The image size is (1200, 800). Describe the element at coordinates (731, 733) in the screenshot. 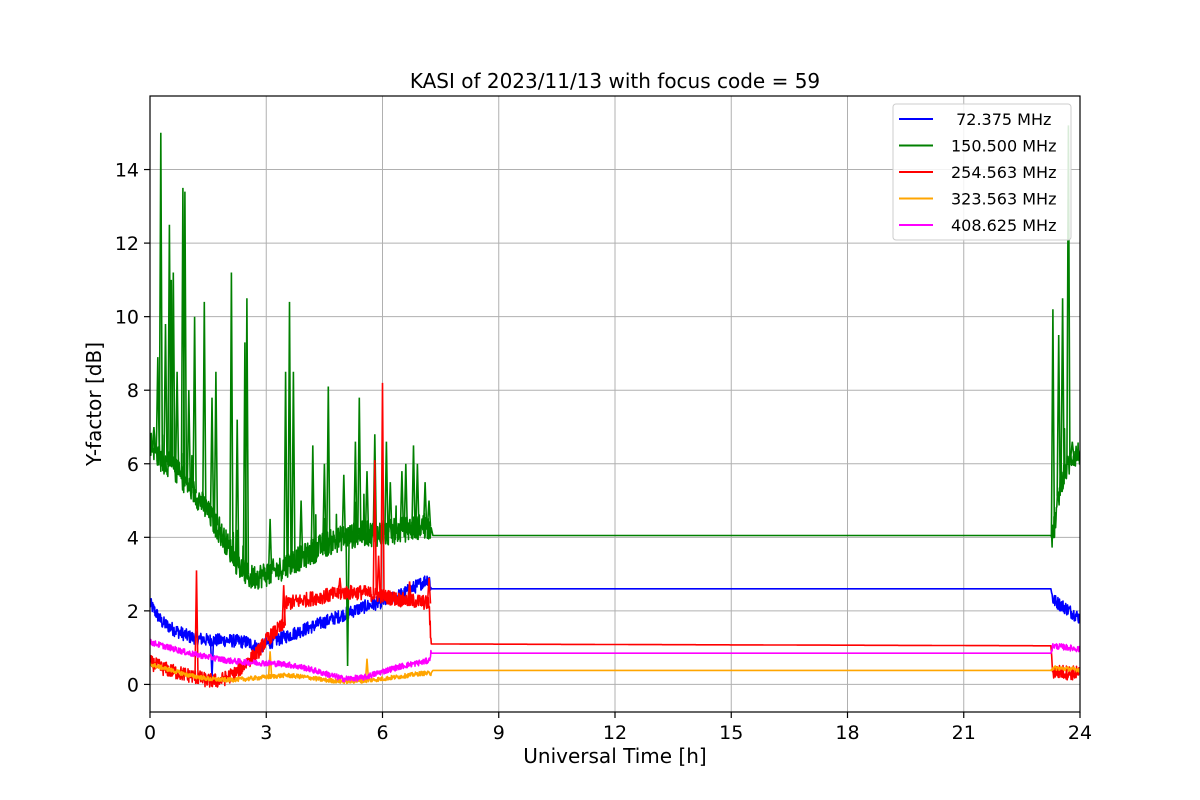

I see `x-tick-label: 15` at that location.